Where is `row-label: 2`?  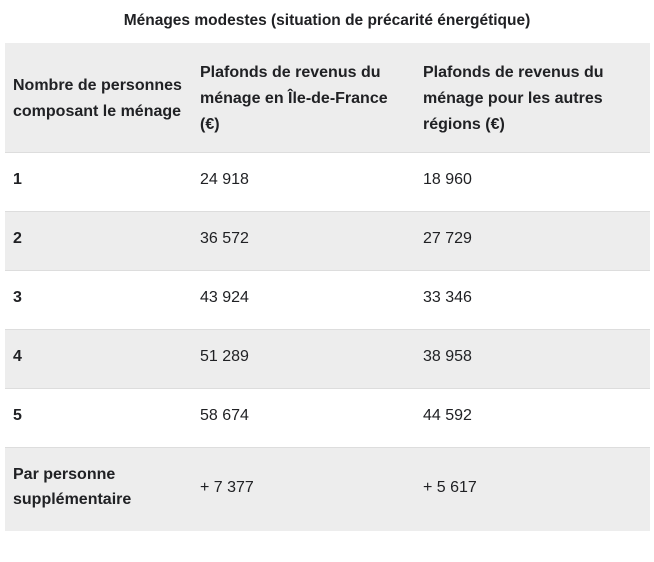
row-label: 2 is located at coordinates (17, 238).